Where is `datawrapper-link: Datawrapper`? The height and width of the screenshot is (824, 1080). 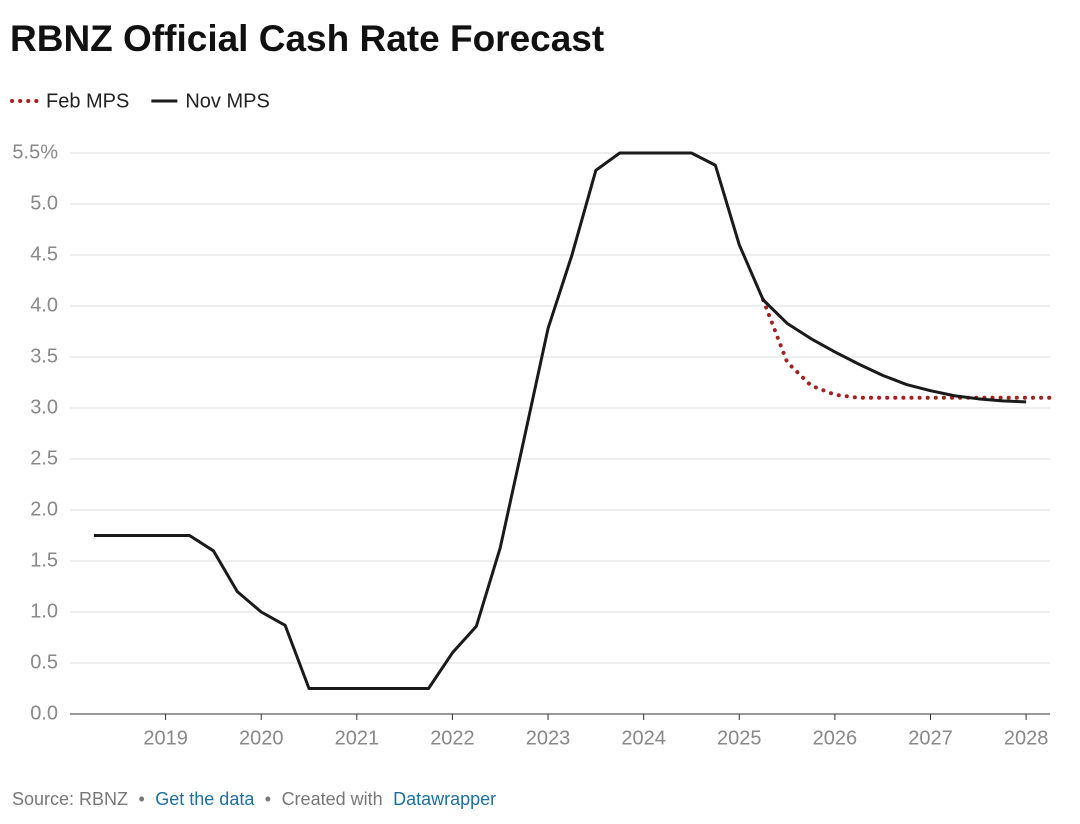 datawrapper-link: Datawrapper is located at coordinates (444, 799).